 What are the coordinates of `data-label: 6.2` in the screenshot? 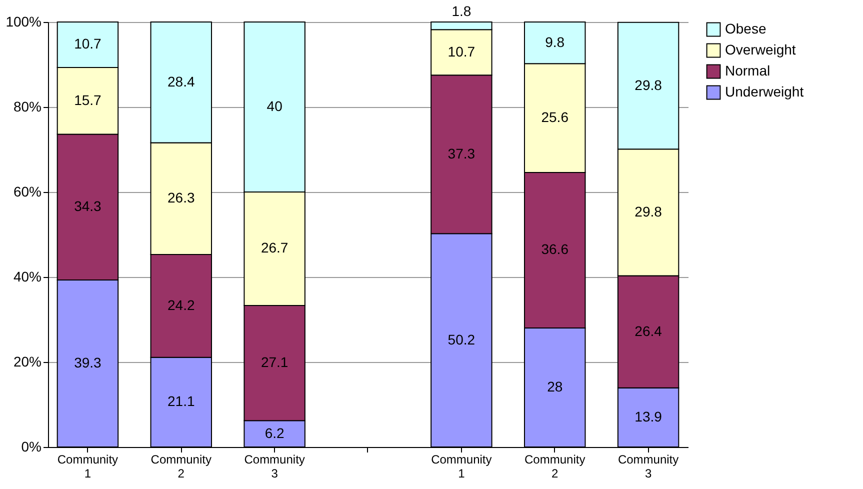 It's located at (274, 432).